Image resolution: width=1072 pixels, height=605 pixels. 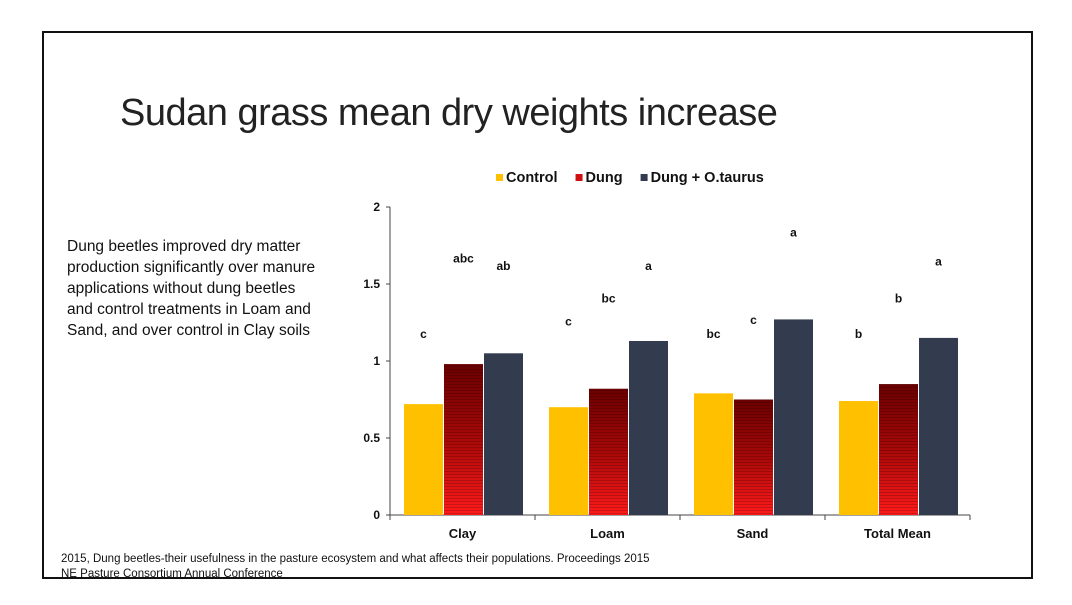 I want to click on x-category-label: Clay, so click(x=463, y=533).